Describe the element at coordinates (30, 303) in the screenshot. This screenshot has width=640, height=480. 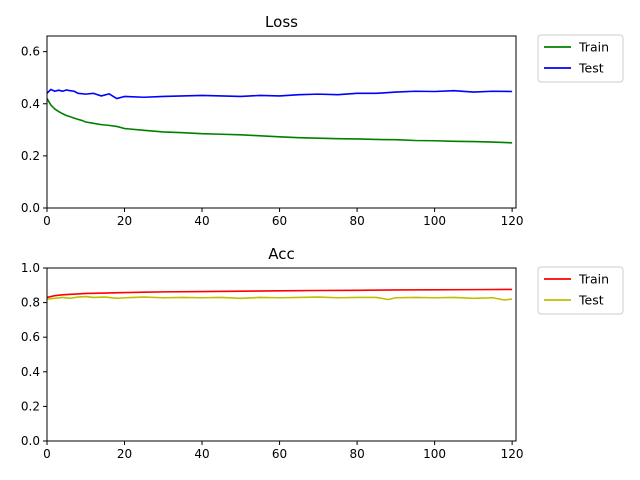
I see `y-tick-label: 0.8` at that location.